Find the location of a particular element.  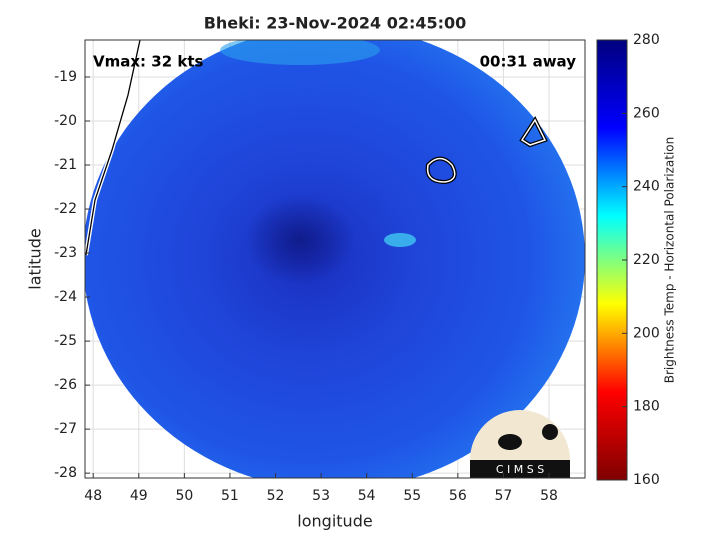

logo-dish is located at coordinates (510, 442).